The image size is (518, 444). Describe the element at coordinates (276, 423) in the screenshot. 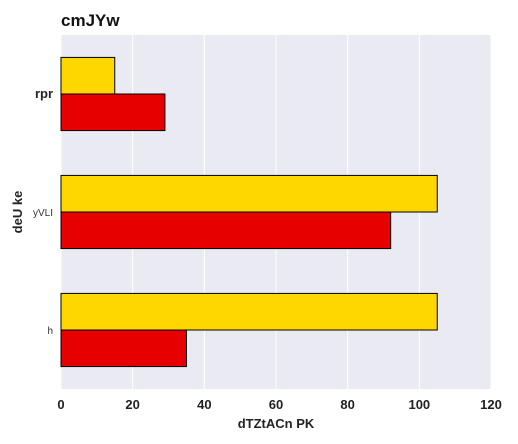

I see `x-axis-label: dTZtACn PK` at that location.